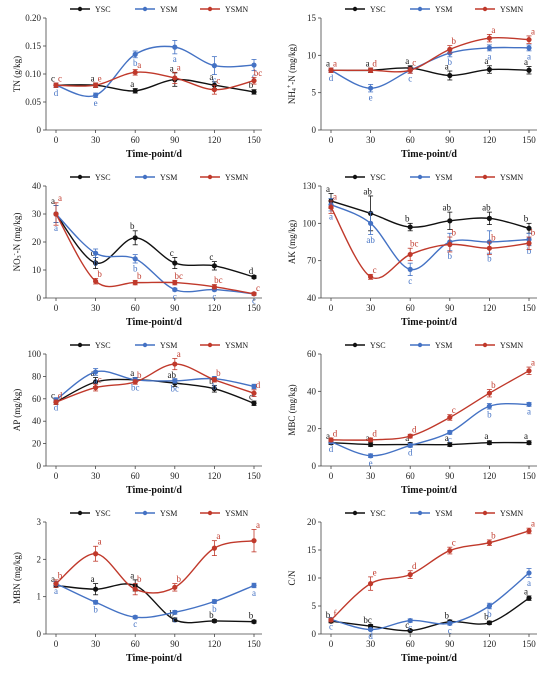 This screenshot has width=550, height=674. I want to click on y-tick-label: 60, so click(37, 399).